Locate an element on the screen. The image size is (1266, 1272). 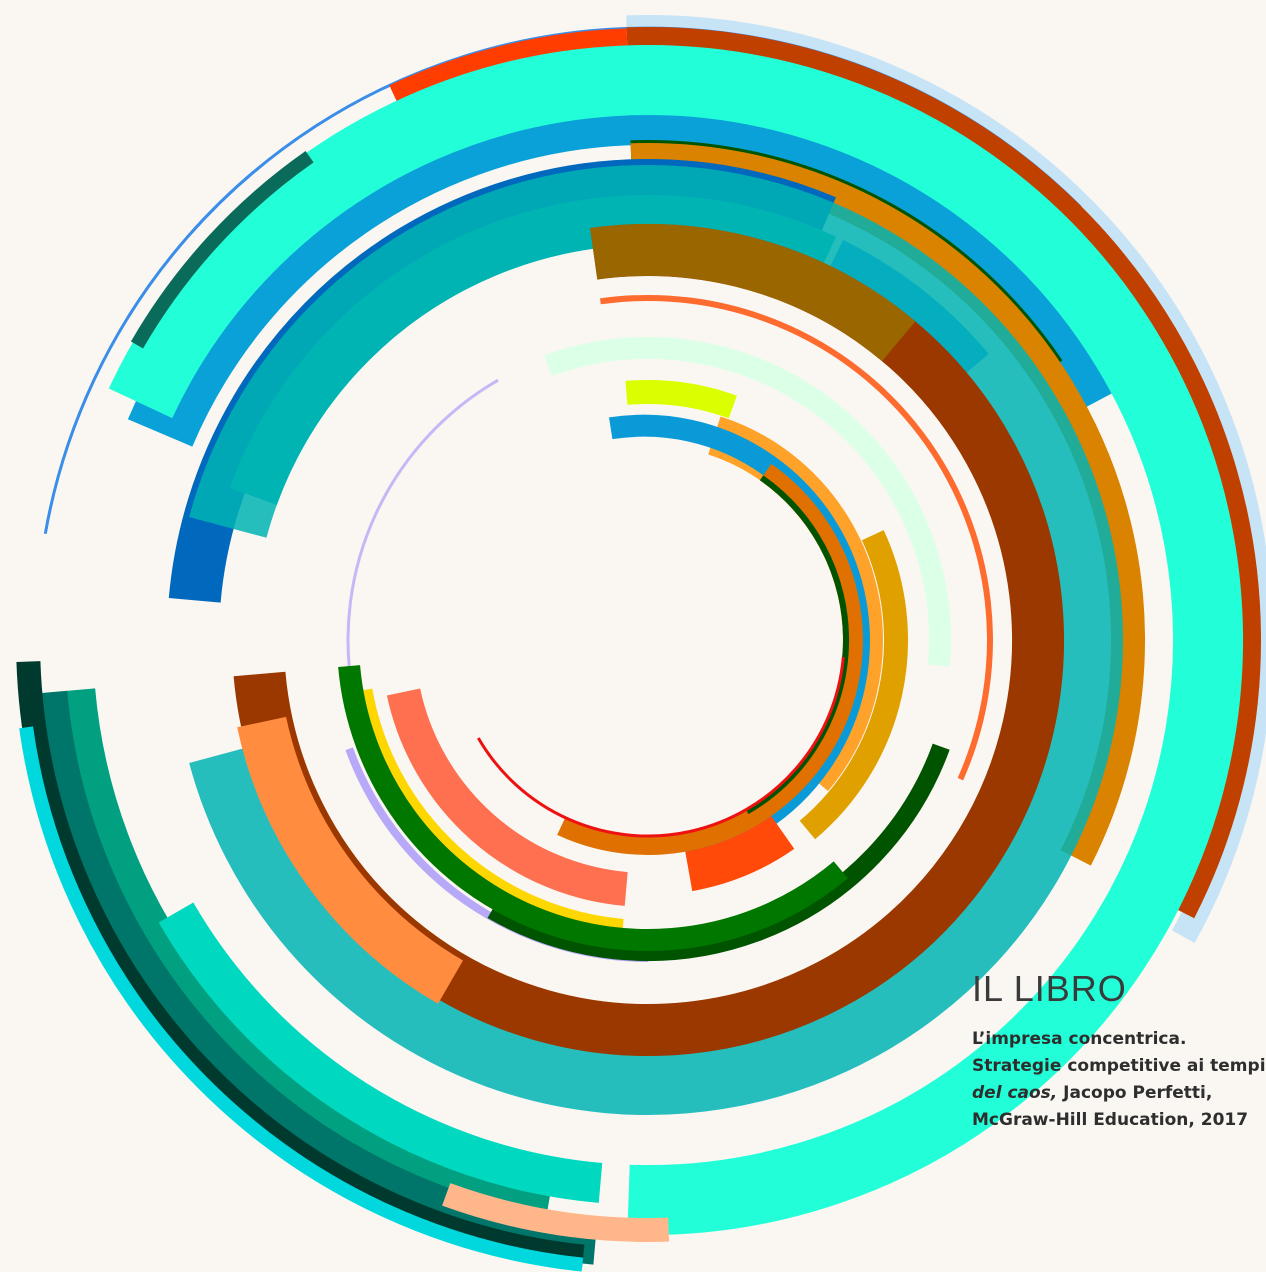
book-title-line-1: L’impresa concentrica. is located at coordinates (1079, 1039).